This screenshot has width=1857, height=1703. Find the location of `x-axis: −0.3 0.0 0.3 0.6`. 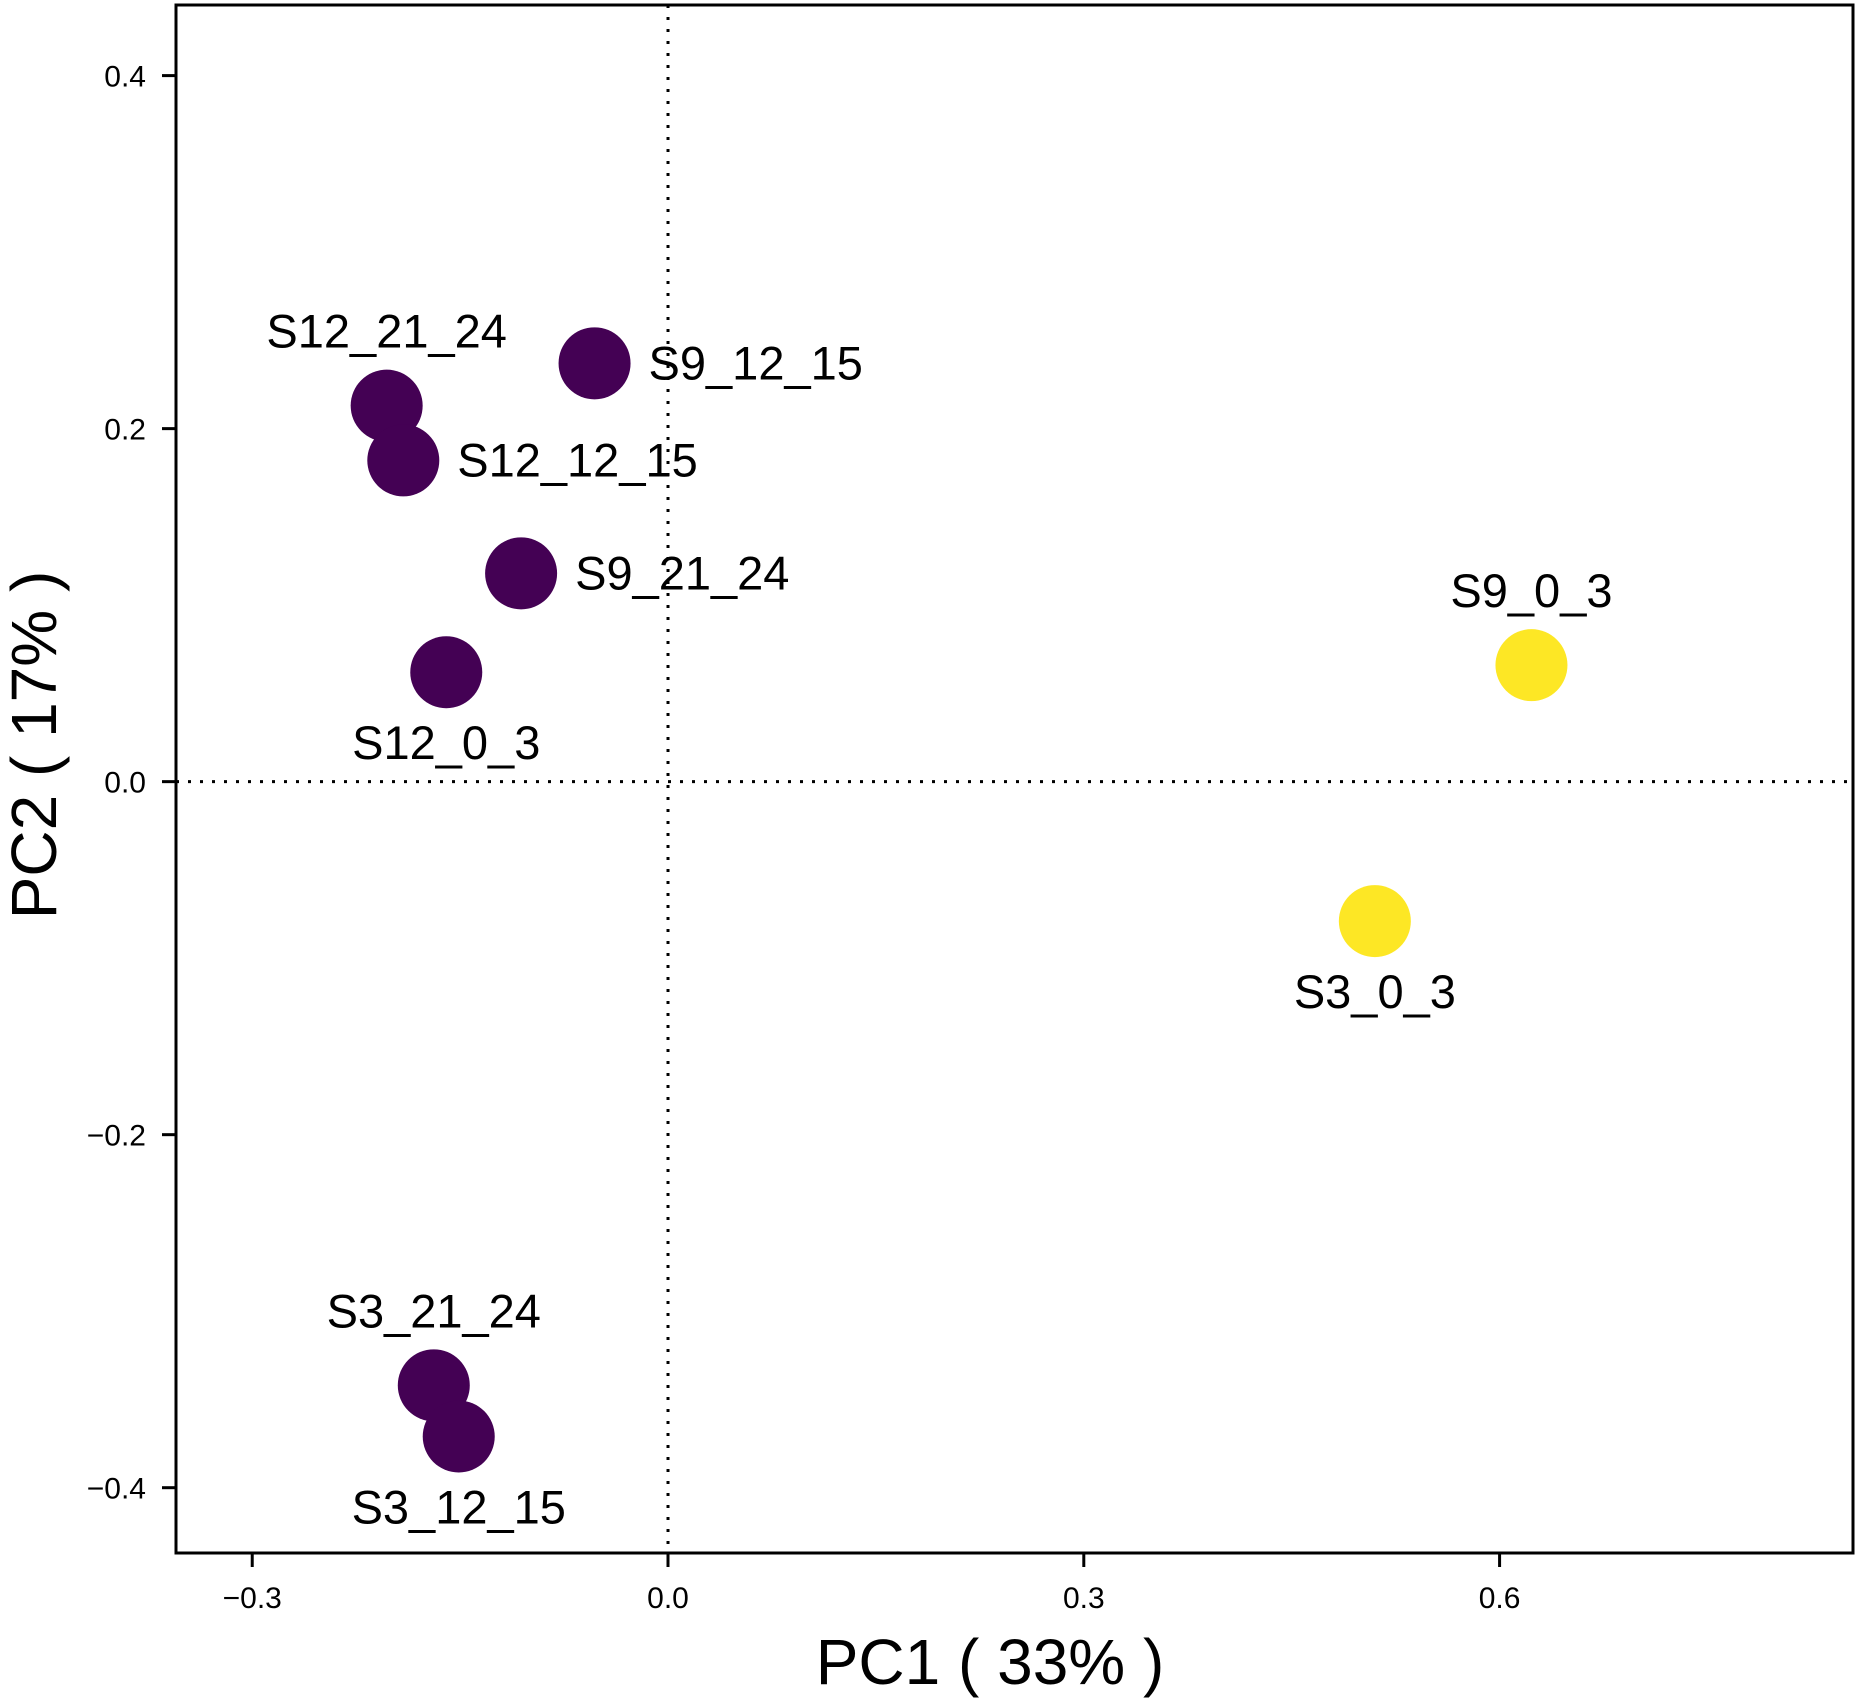

x-axis: −0.3 0.0 0.3 0.6 is located at coordinates (872, 1584).